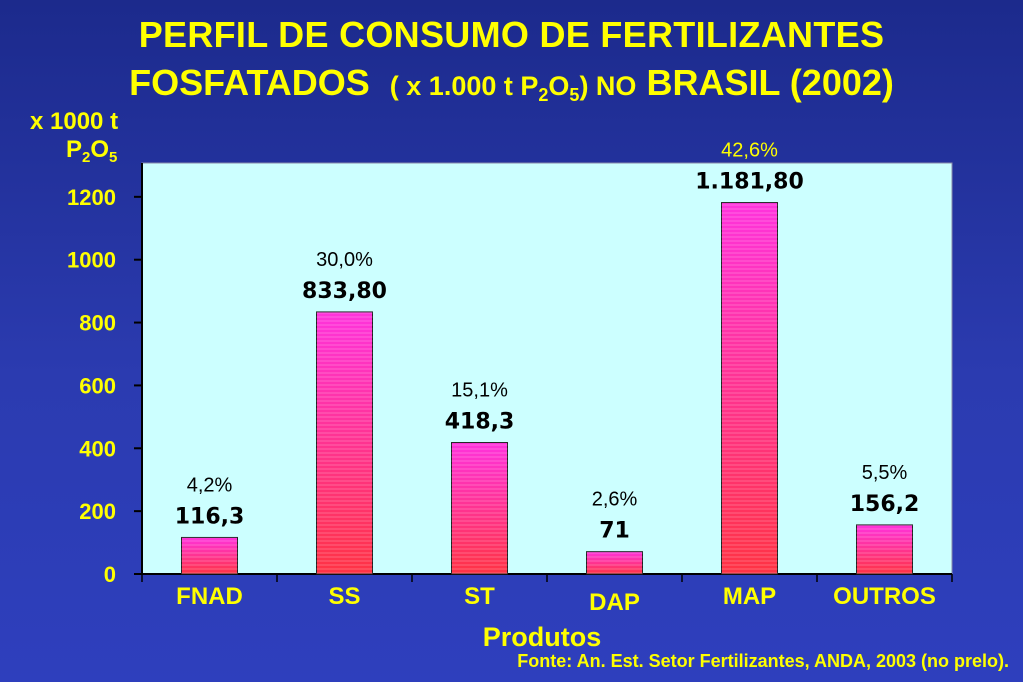  I want to click on chart-title-line1: PERFIL DE CONSUMO DE FERTILIZANTES, so click(511, 34).